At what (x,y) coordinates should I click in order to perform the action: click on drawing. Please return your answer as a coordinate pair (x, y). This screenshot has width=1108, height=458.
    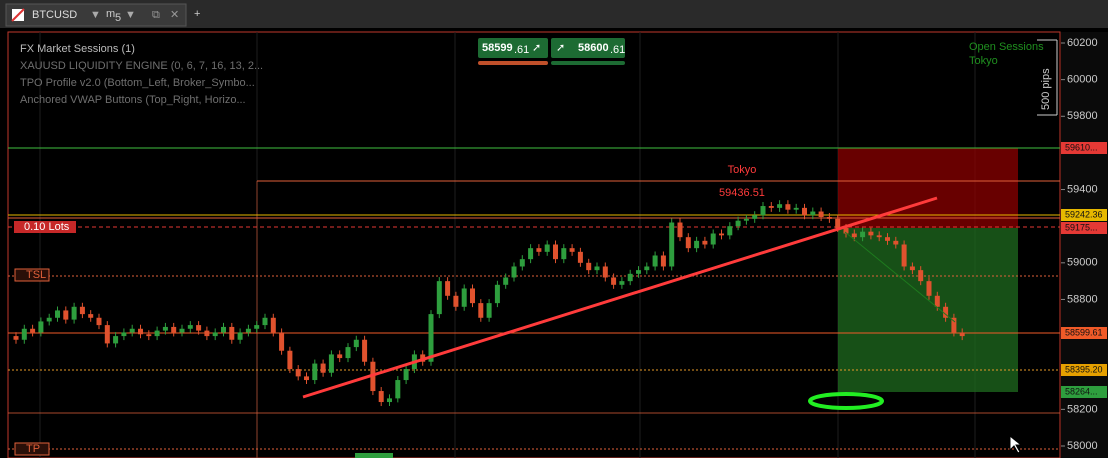
    Looking at the image, I should click on (846, 401).